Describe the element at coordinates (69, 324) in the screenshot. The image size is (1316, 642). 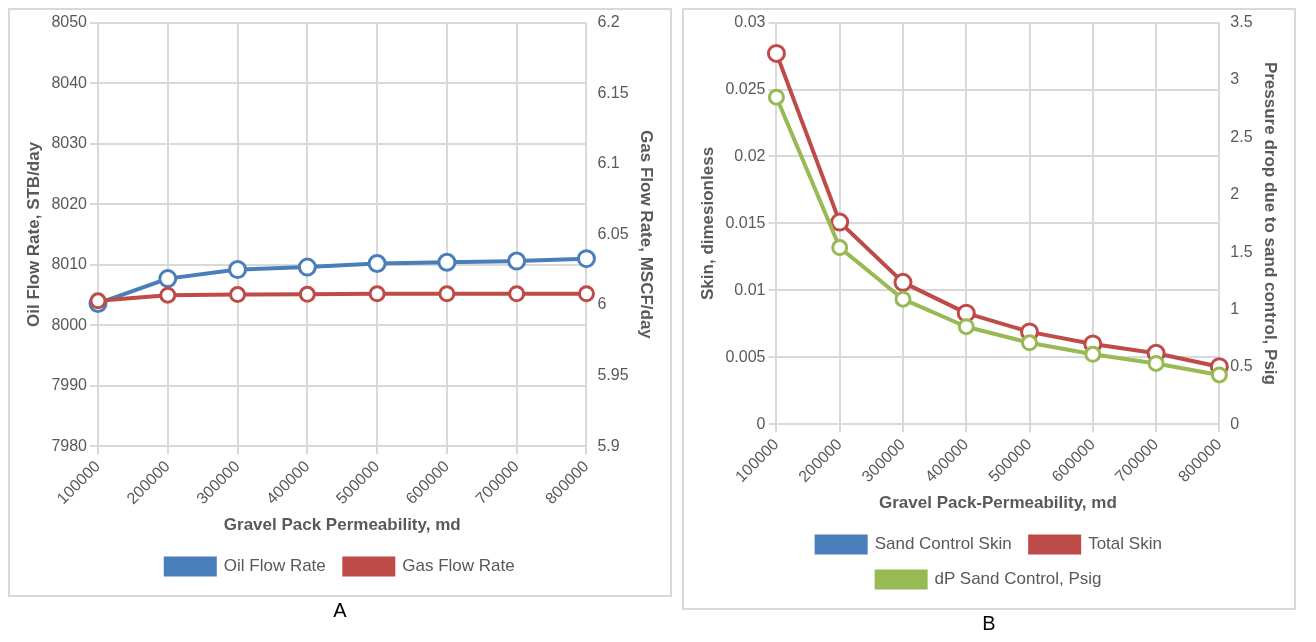
I see `y-tick-label: 8000` at that location.